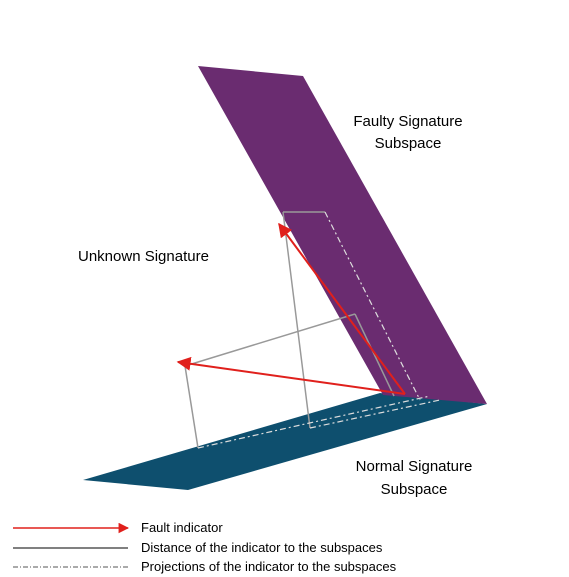  What do you see at coordinates (407, 121) in the screenshot?
I see `faulty-label: Faulty Signature` at bounding box center [407, 121].